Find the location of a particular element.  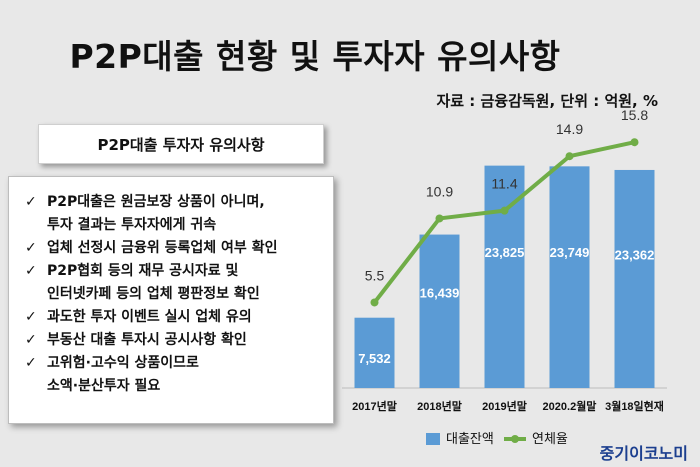

brand-logo: 중기이코노미 is located at coordinates (643, 453).